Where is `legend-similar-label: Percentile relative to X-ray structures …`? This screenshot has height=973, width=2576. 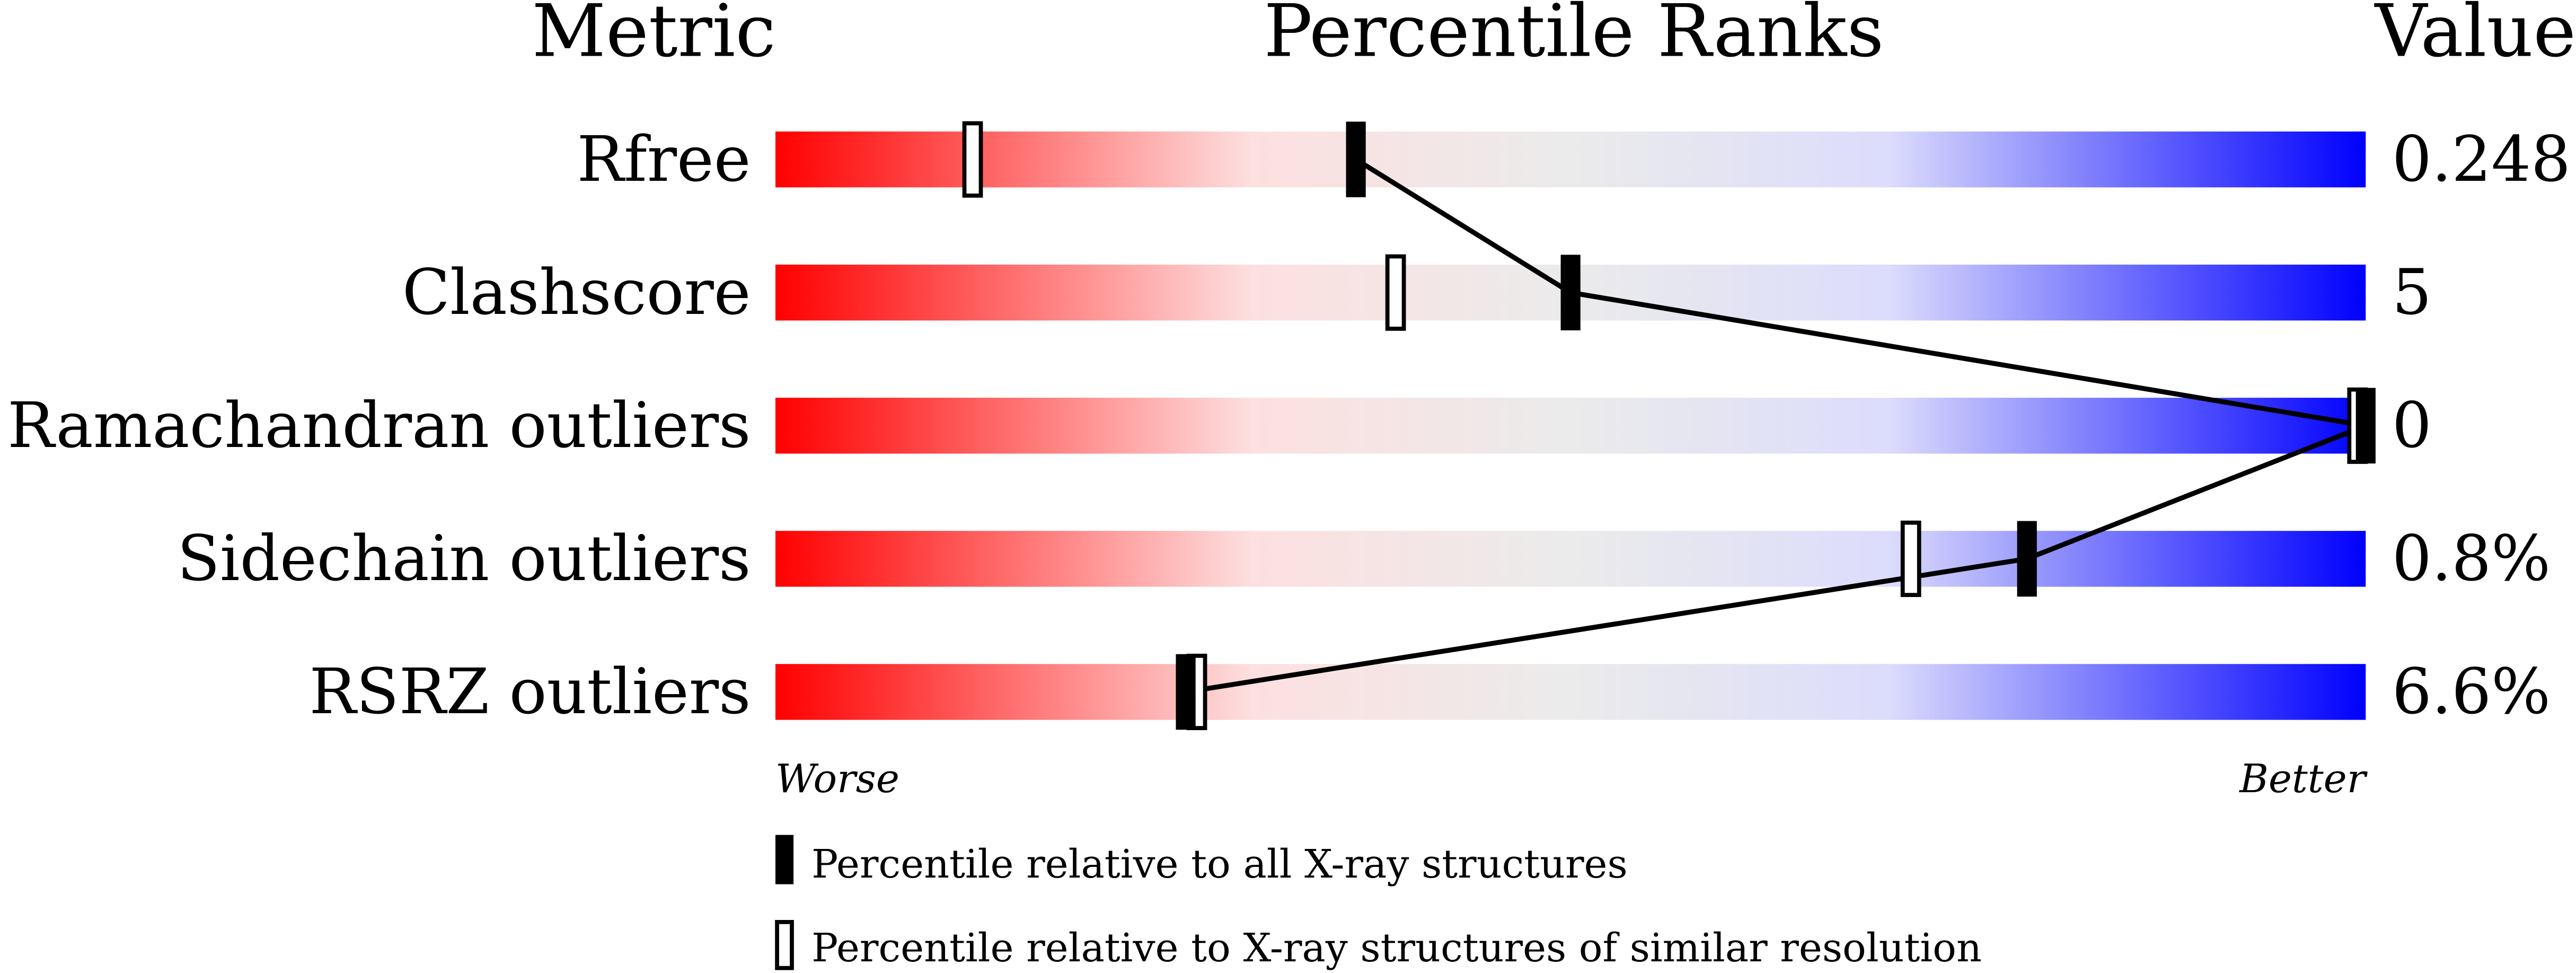 legend-similar-label: Percentile relative to X-ray structures … is located at coordinates (1396, 948).